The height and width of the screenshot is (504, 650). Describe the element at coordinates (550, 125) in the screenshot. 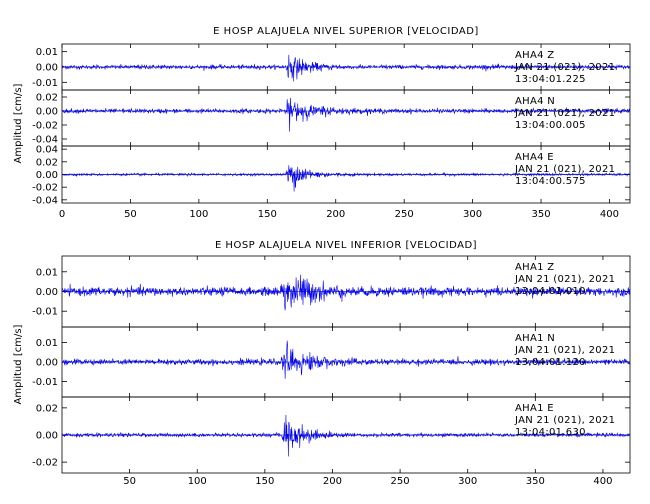

I see `channel-time: 13:04:00.005` at that location.